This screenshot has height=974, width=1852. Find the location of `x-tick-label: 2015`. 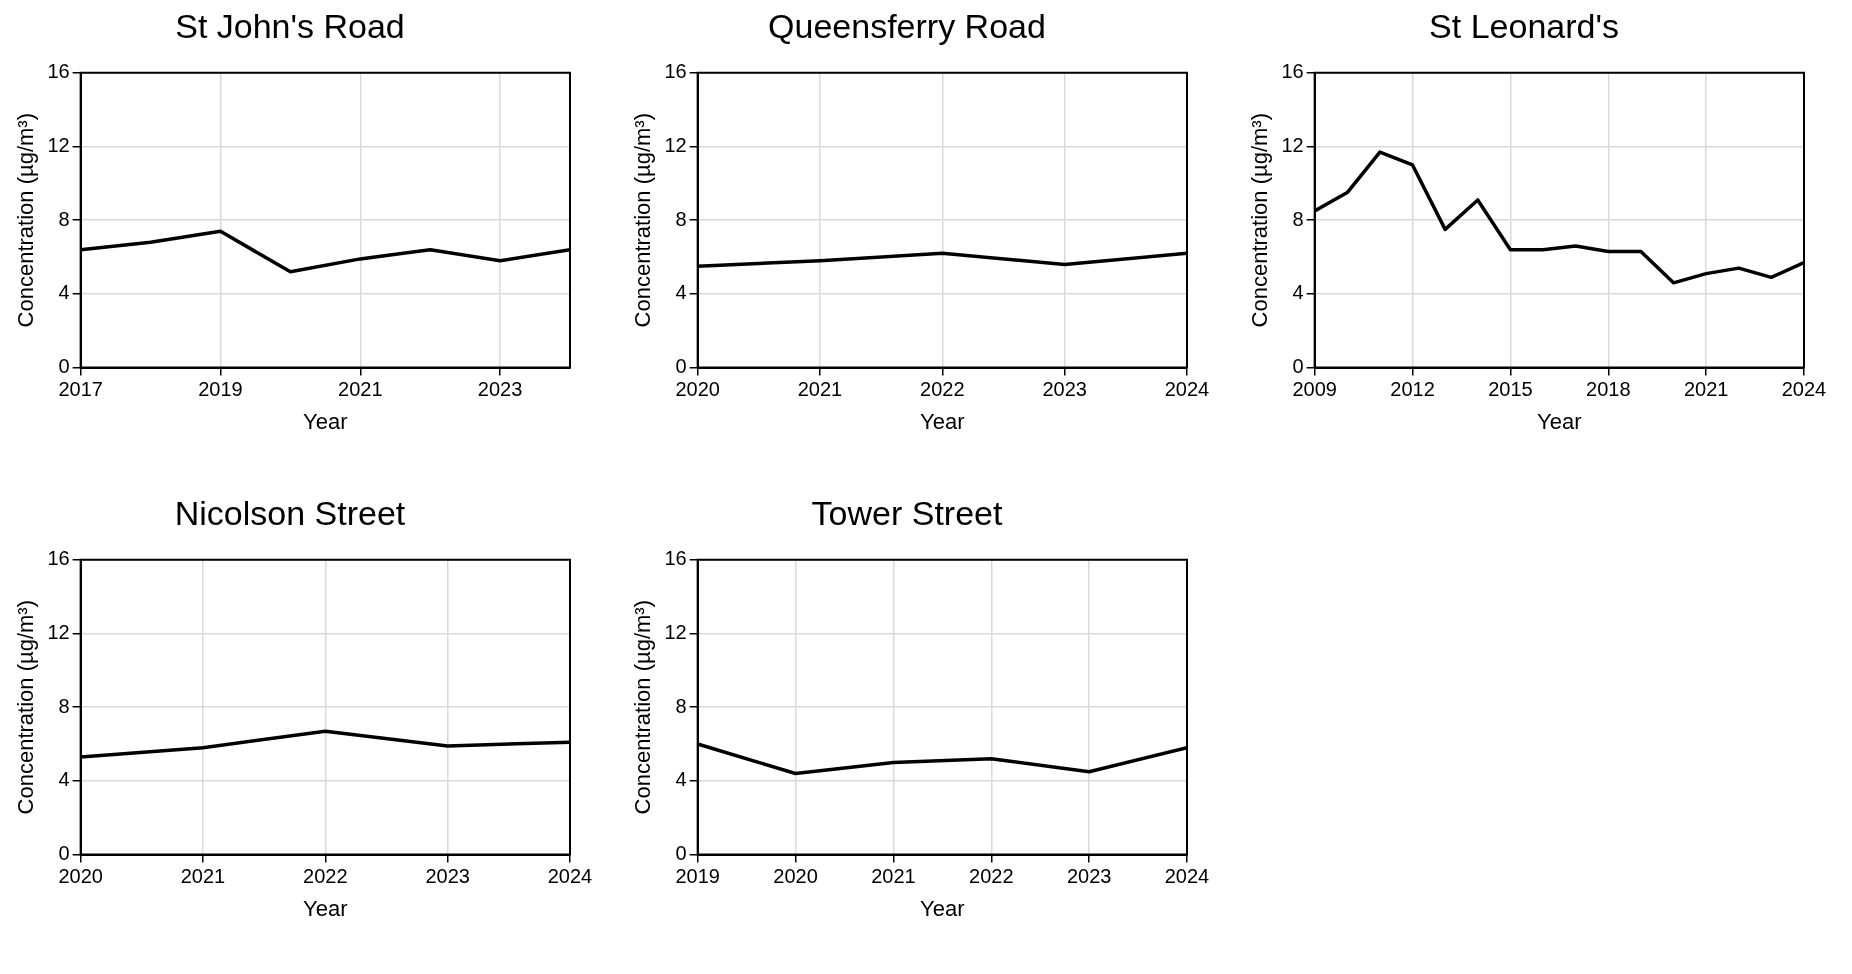

x-tick-label: 2015 is located at coordinates (1510, 389).